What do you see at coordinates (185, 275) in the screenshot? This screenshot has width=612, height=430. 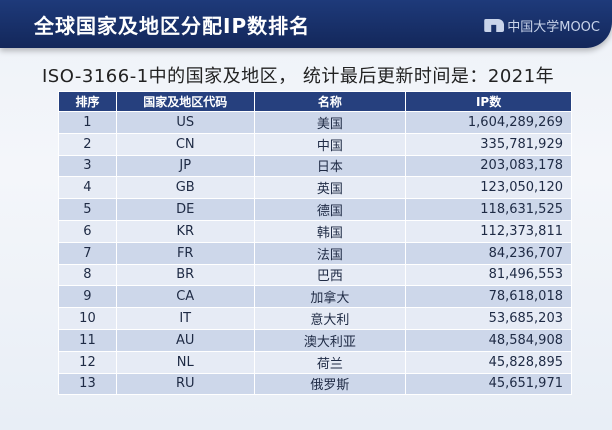 I see `cell-code: BR` at bounding box center [185, 275].